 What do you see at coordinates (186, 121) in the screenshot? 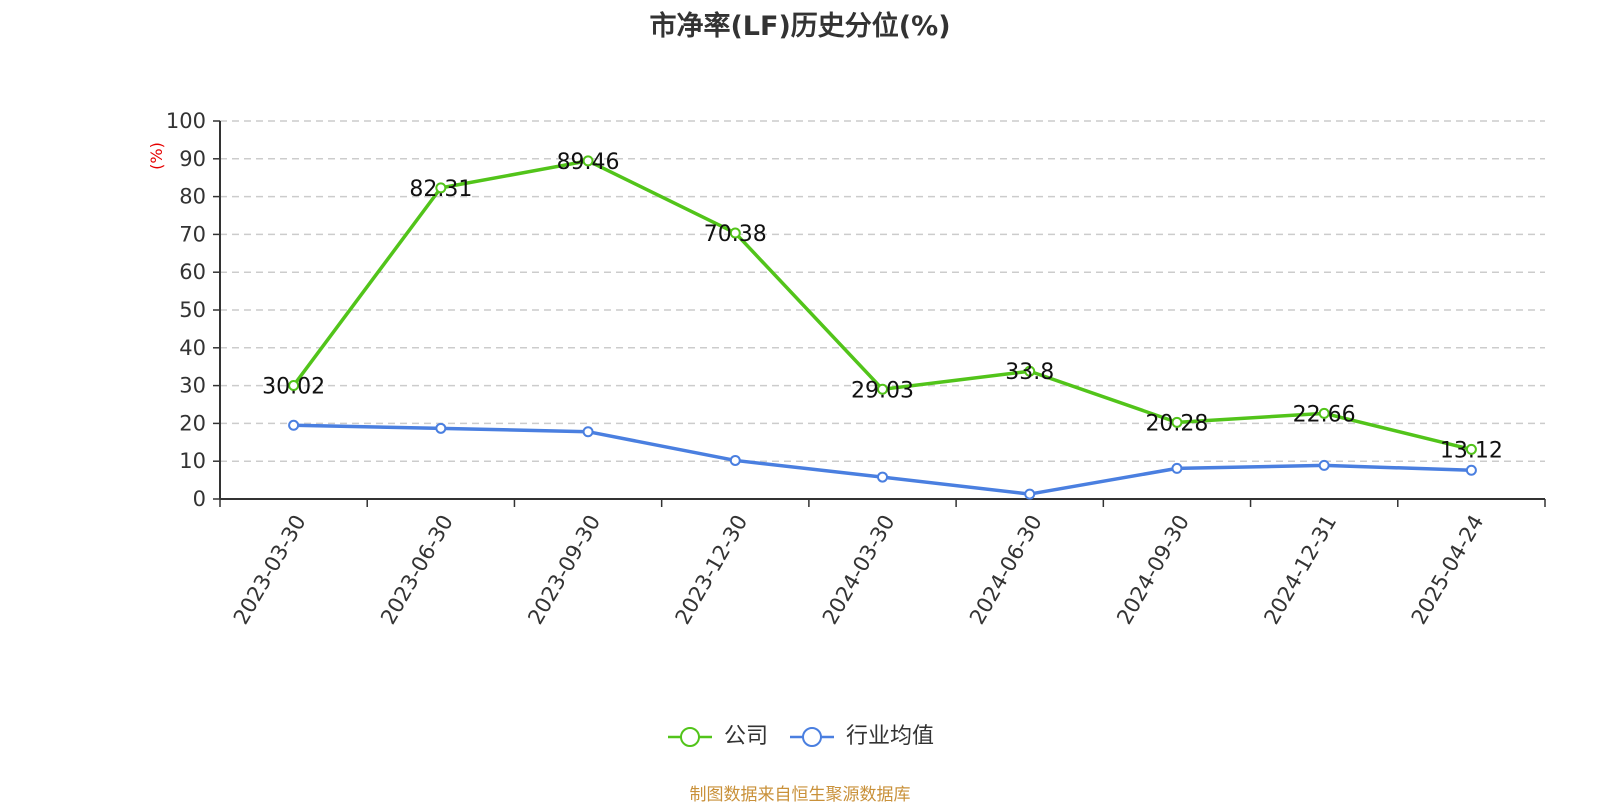
I see `y-tick-label: 100` at bounding box center [186, 121].